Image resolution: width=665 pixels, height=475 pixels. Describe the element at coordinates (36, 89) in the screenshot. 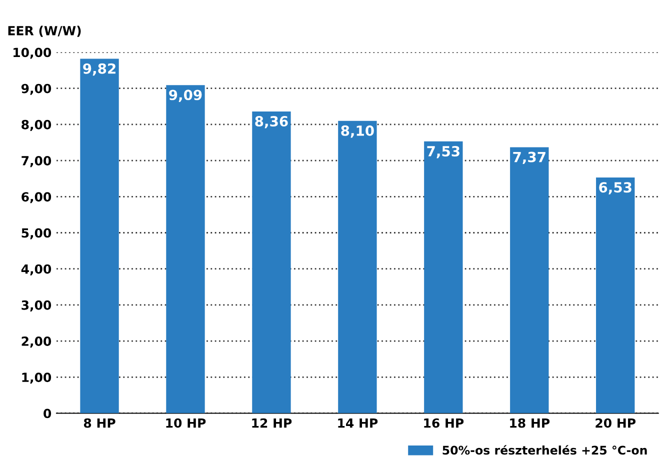

I see `y-tick-label: 9,00` at that location.